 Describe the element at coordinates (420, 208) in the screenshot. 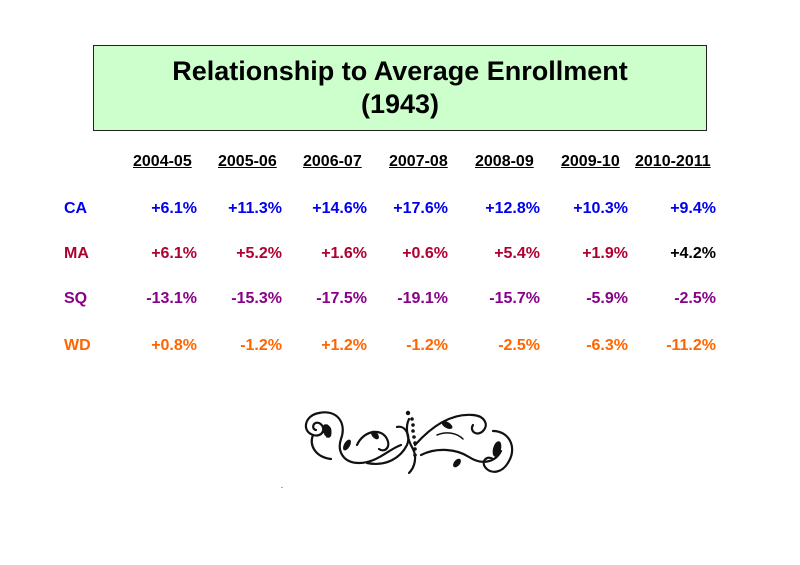

I see `table-cell: +17.6%` at that location.